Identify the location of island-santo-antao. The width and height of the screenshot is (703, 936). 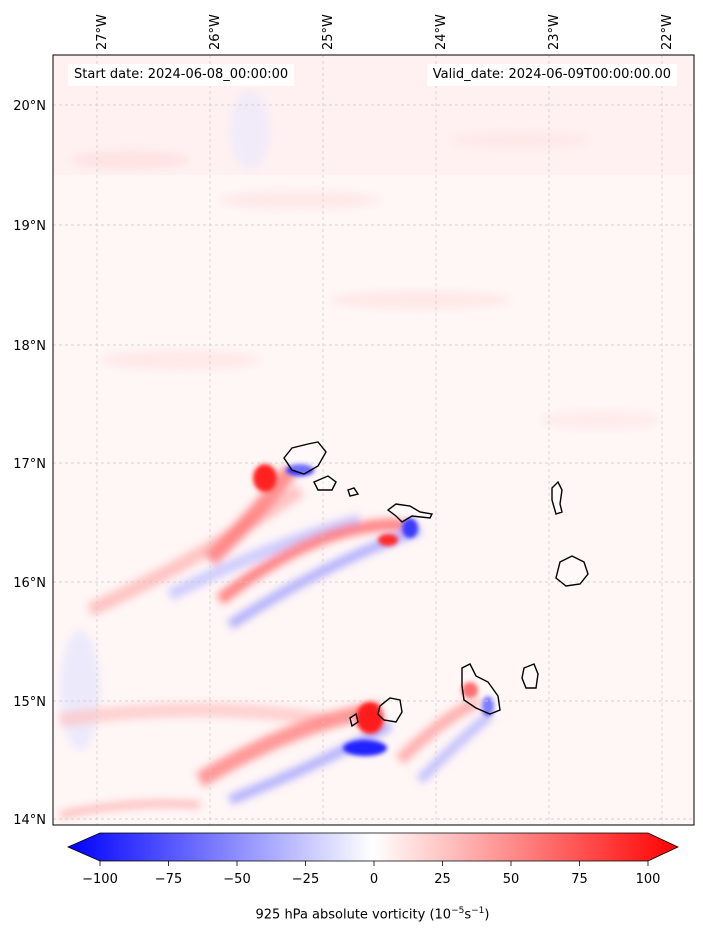
(305, 458).